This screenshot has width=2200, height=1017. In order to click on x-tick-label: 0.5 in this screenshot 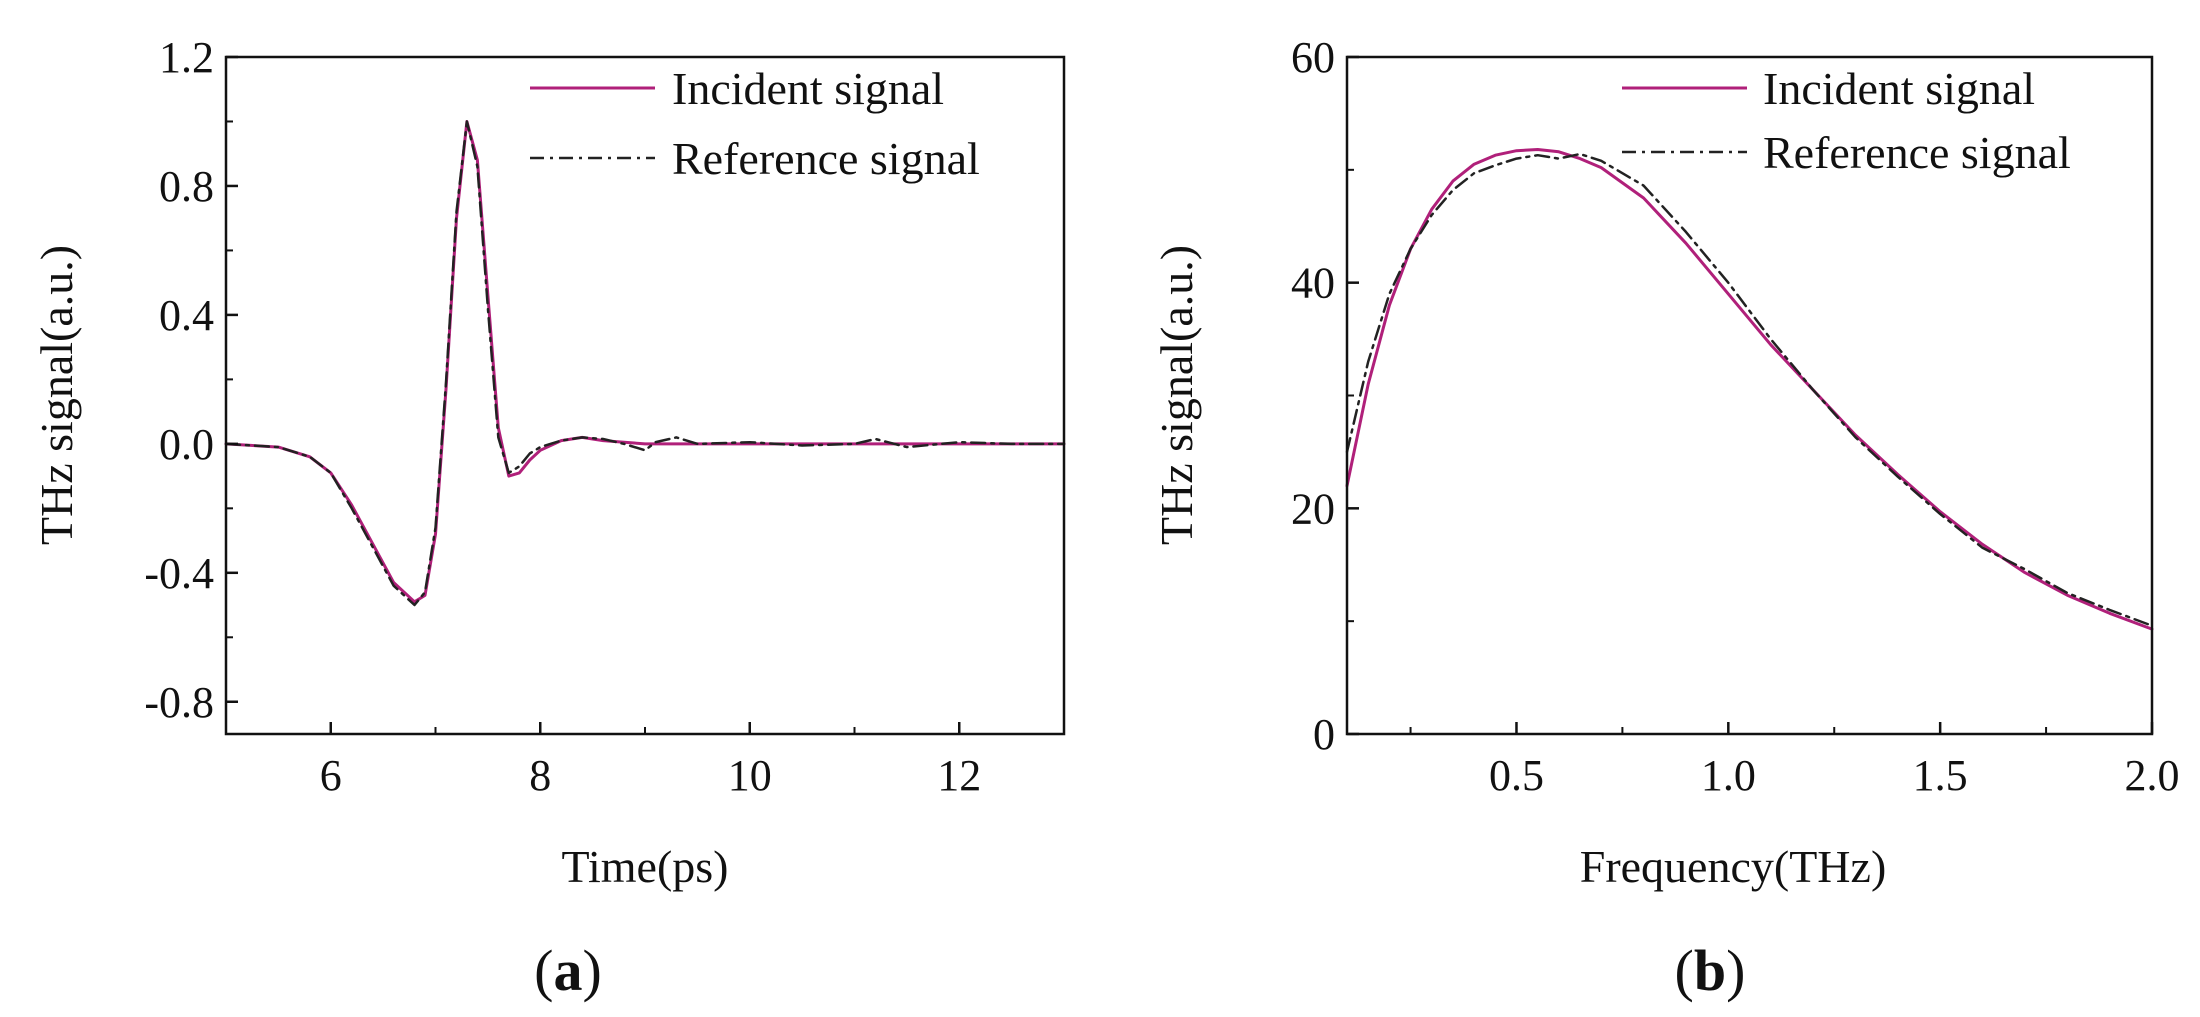, I will do `click(1516, 775)`.